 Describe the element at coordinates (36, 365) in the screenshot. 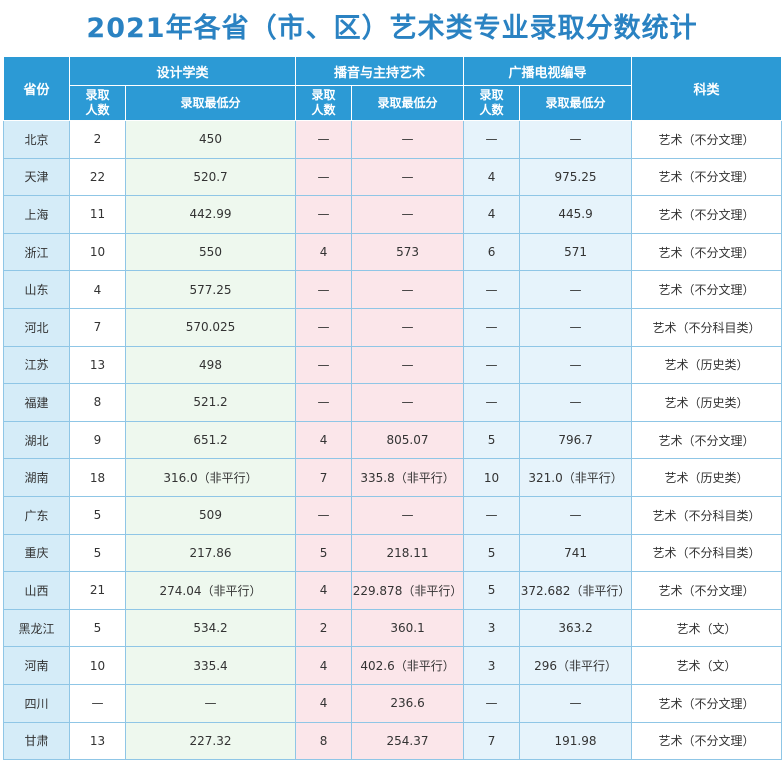

I see `province-cell: 江苏` at that location.